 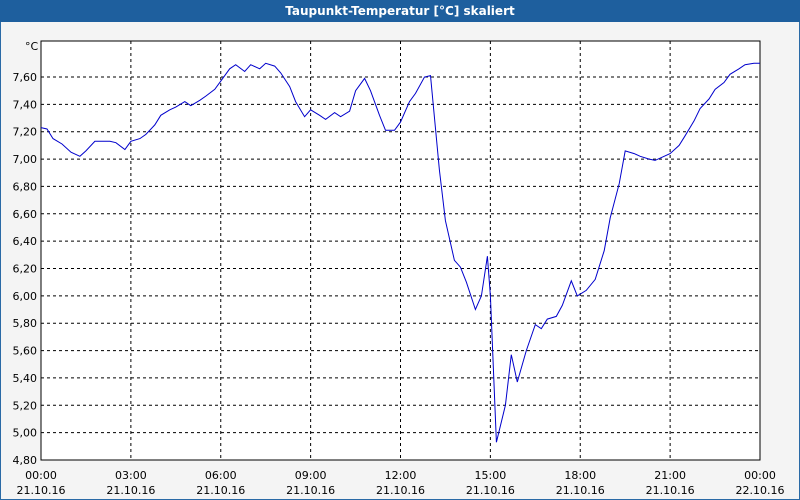 What do you see at coordinates (25, 433) in the screenshot?
I see `y-tick-label: 5,00` at bounding box center [25, 433].